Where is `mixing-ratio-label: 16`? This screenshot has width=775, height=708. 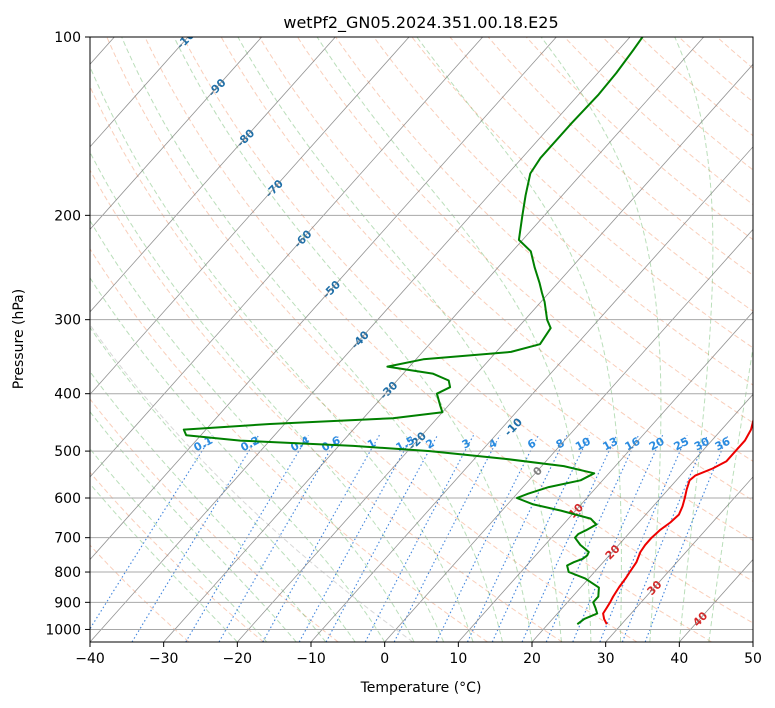 mixing-ratio-label: 16 is located at coordinates (633, 444).